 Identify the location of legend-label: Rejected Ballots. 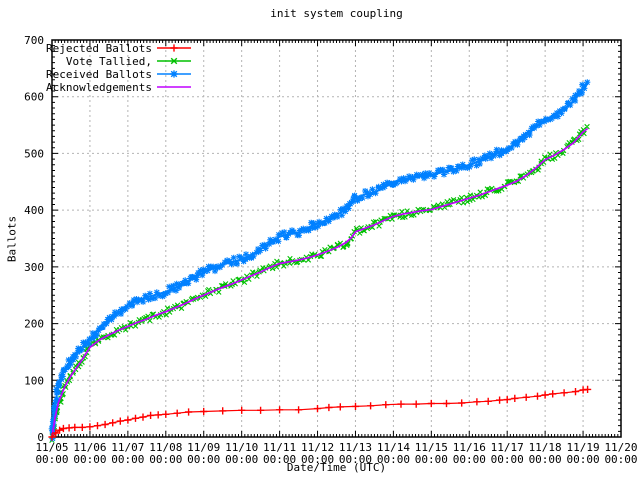
(99, 48).